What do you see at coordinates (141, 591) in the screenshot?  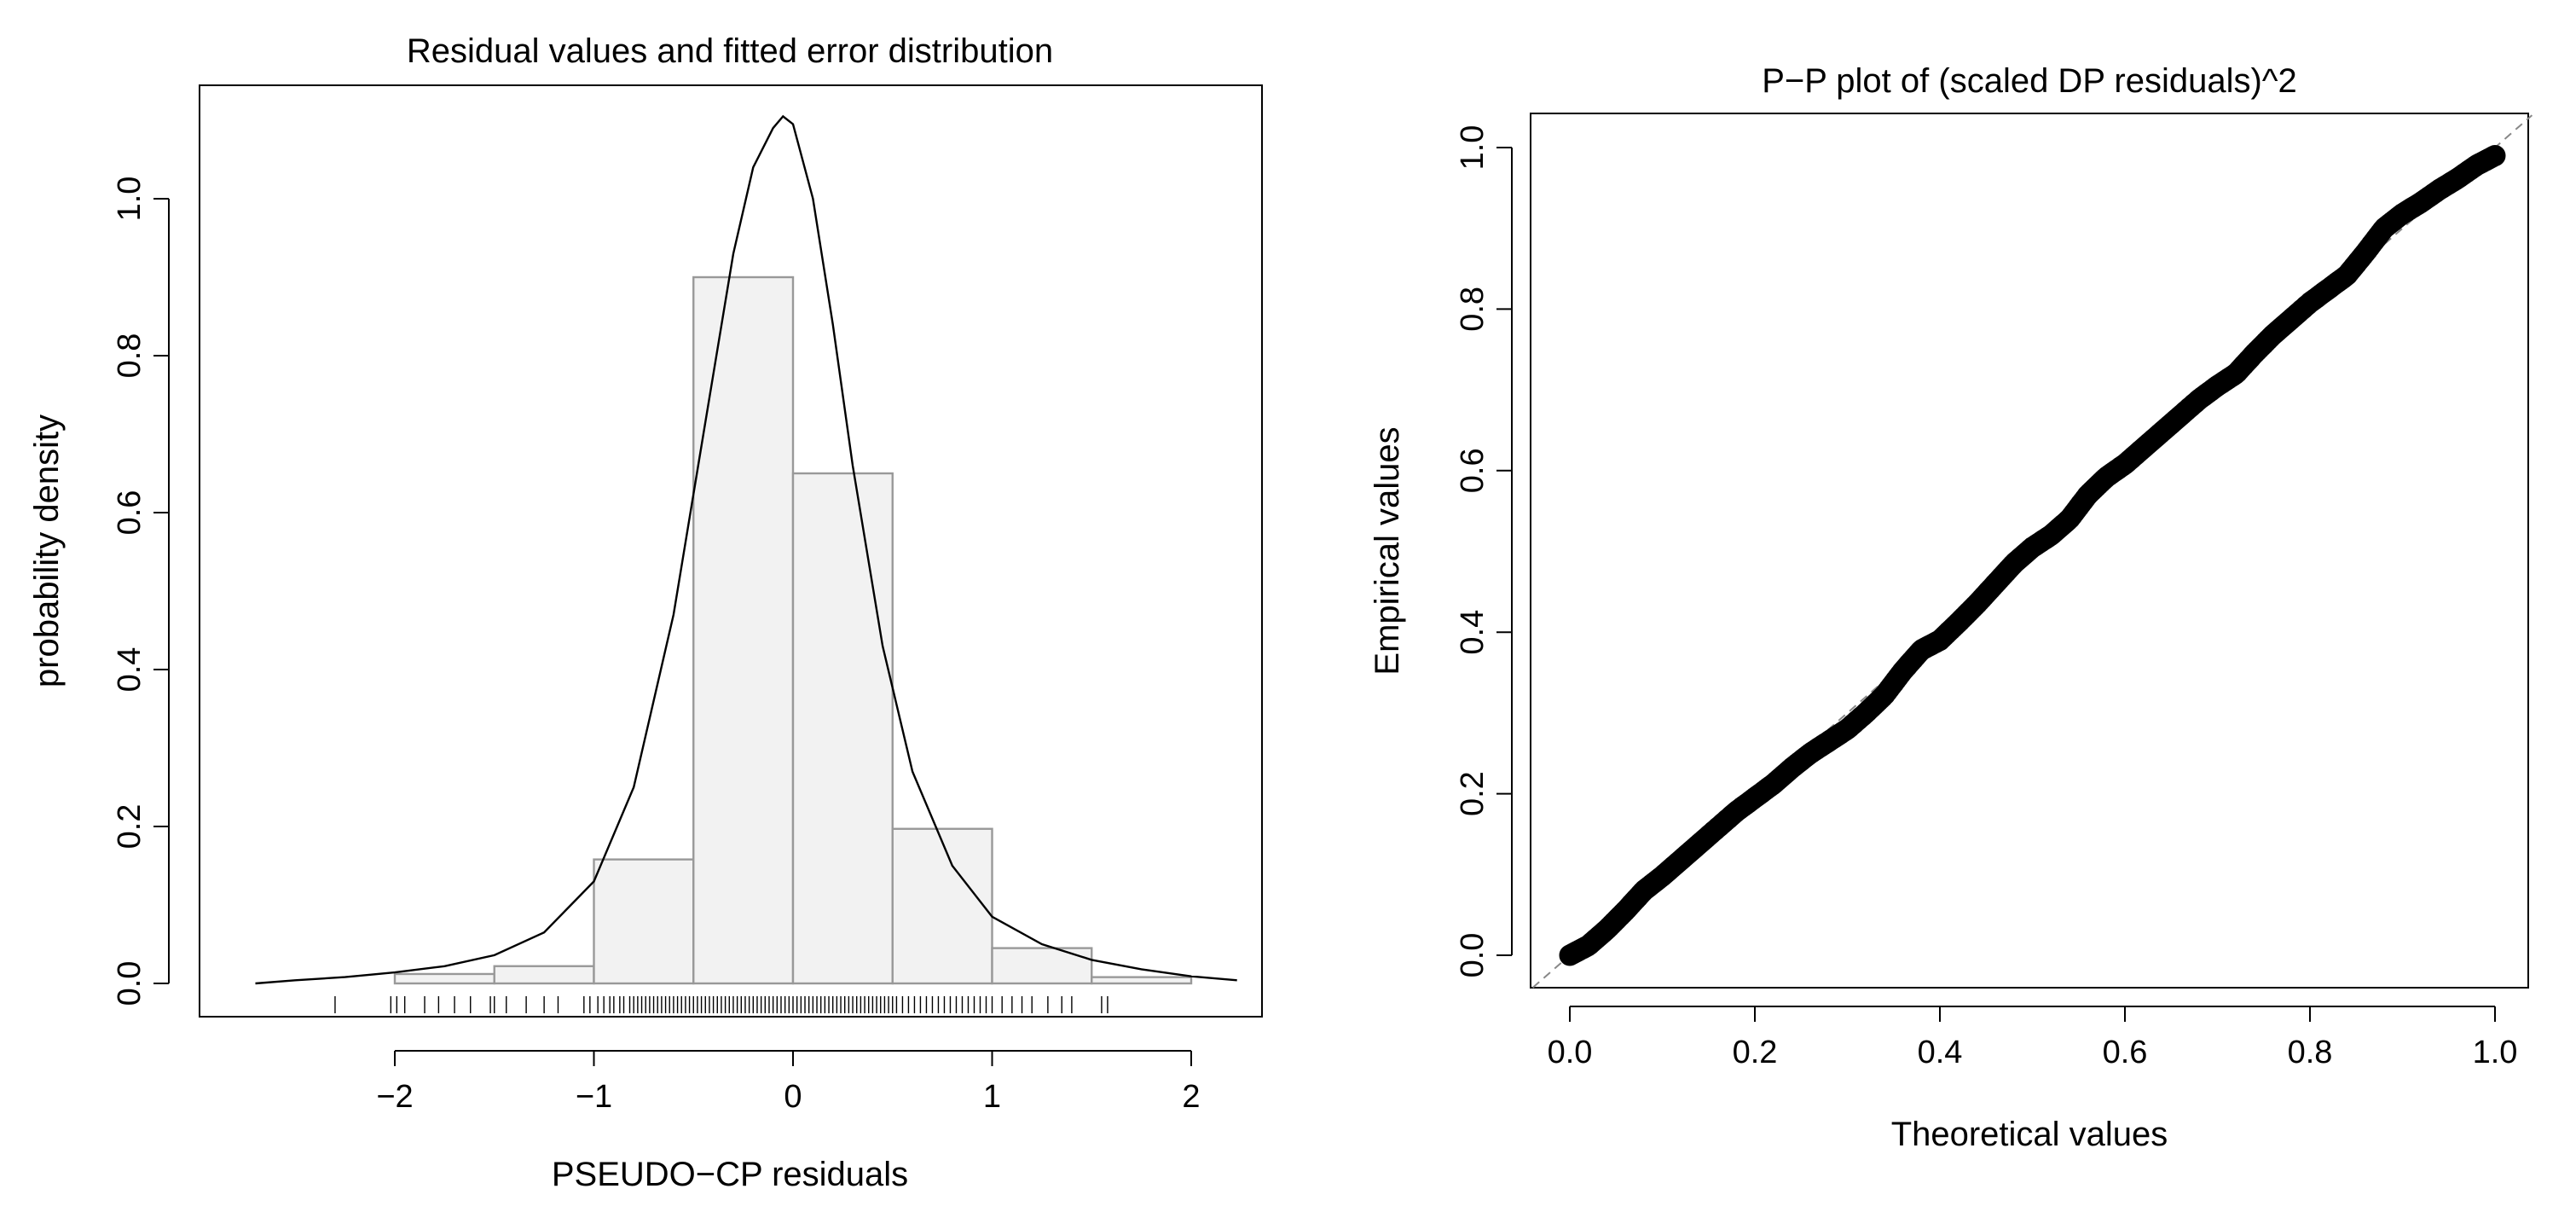 I see `histogram-y-ticks: 0.0 0.2 0.4 0.6 0.8 1.0` at bounding box center [141, 591].